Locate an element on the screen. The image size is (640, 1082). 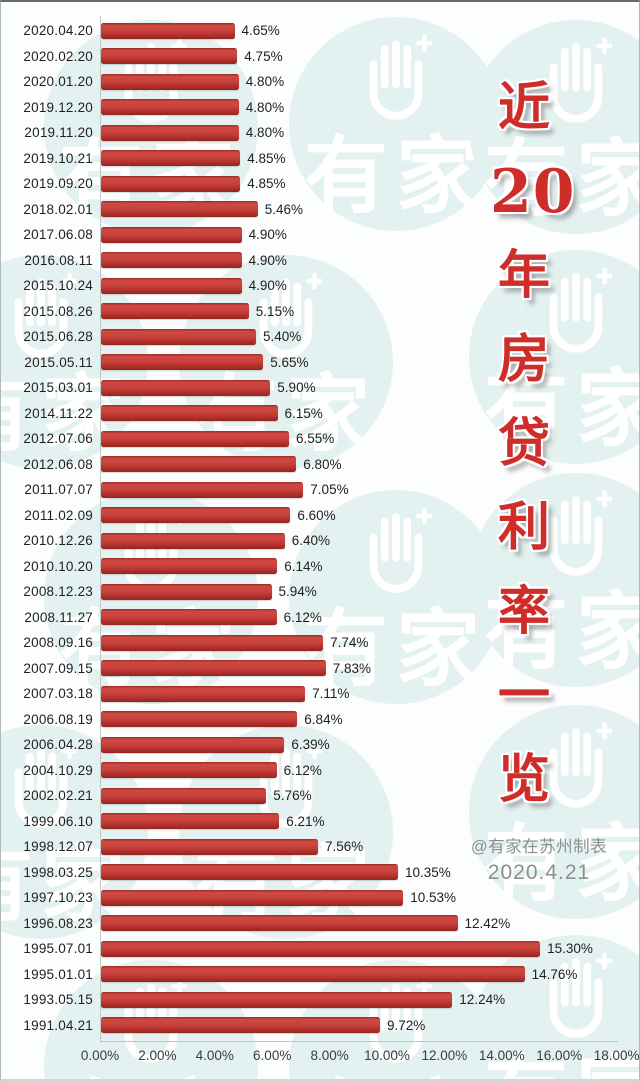
date-label: 2008.12.23 is located at coordinates (58, 592).